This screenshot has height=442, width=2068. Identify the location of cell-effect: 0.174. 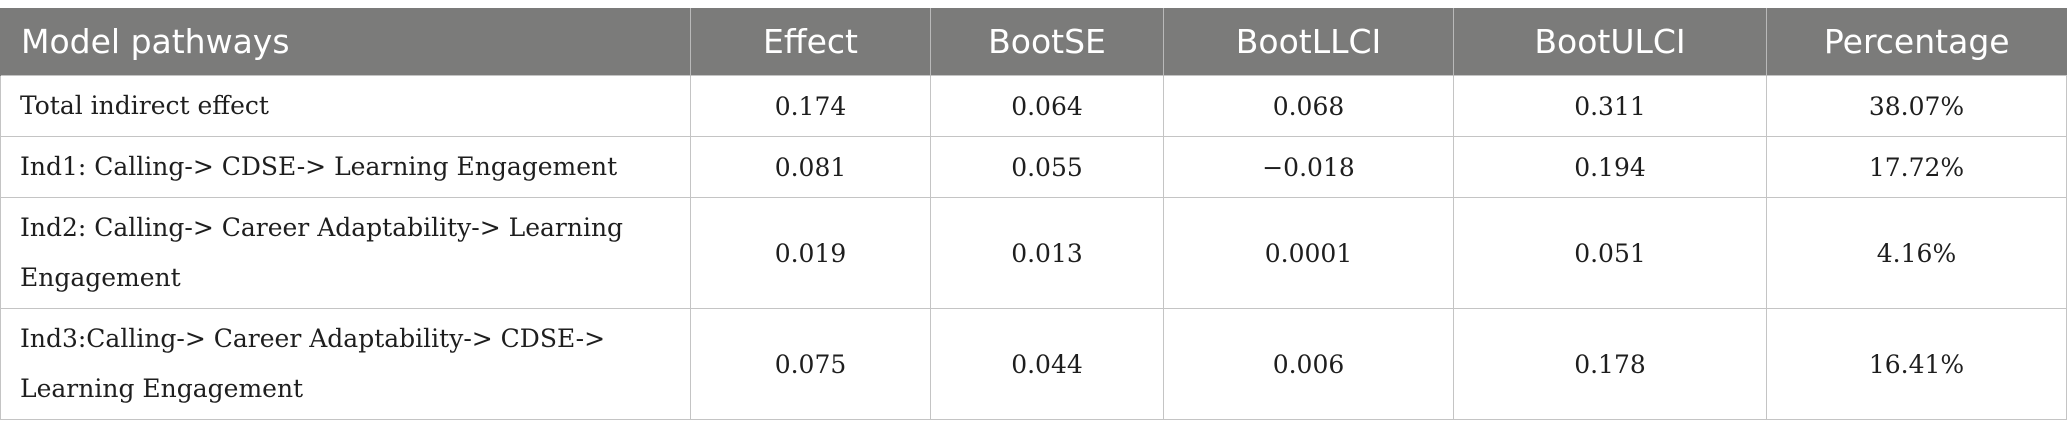
(810, 106).